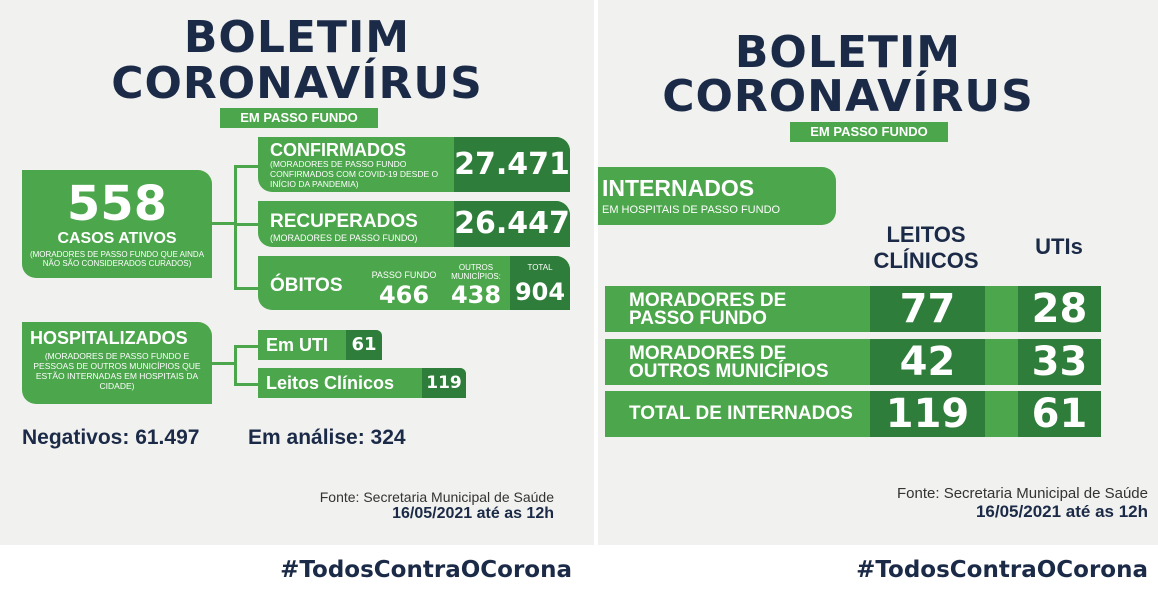 The height and width of the screenshot is (597, 1158). I want to click on deaths-total-value: 904, so click(540, 292).